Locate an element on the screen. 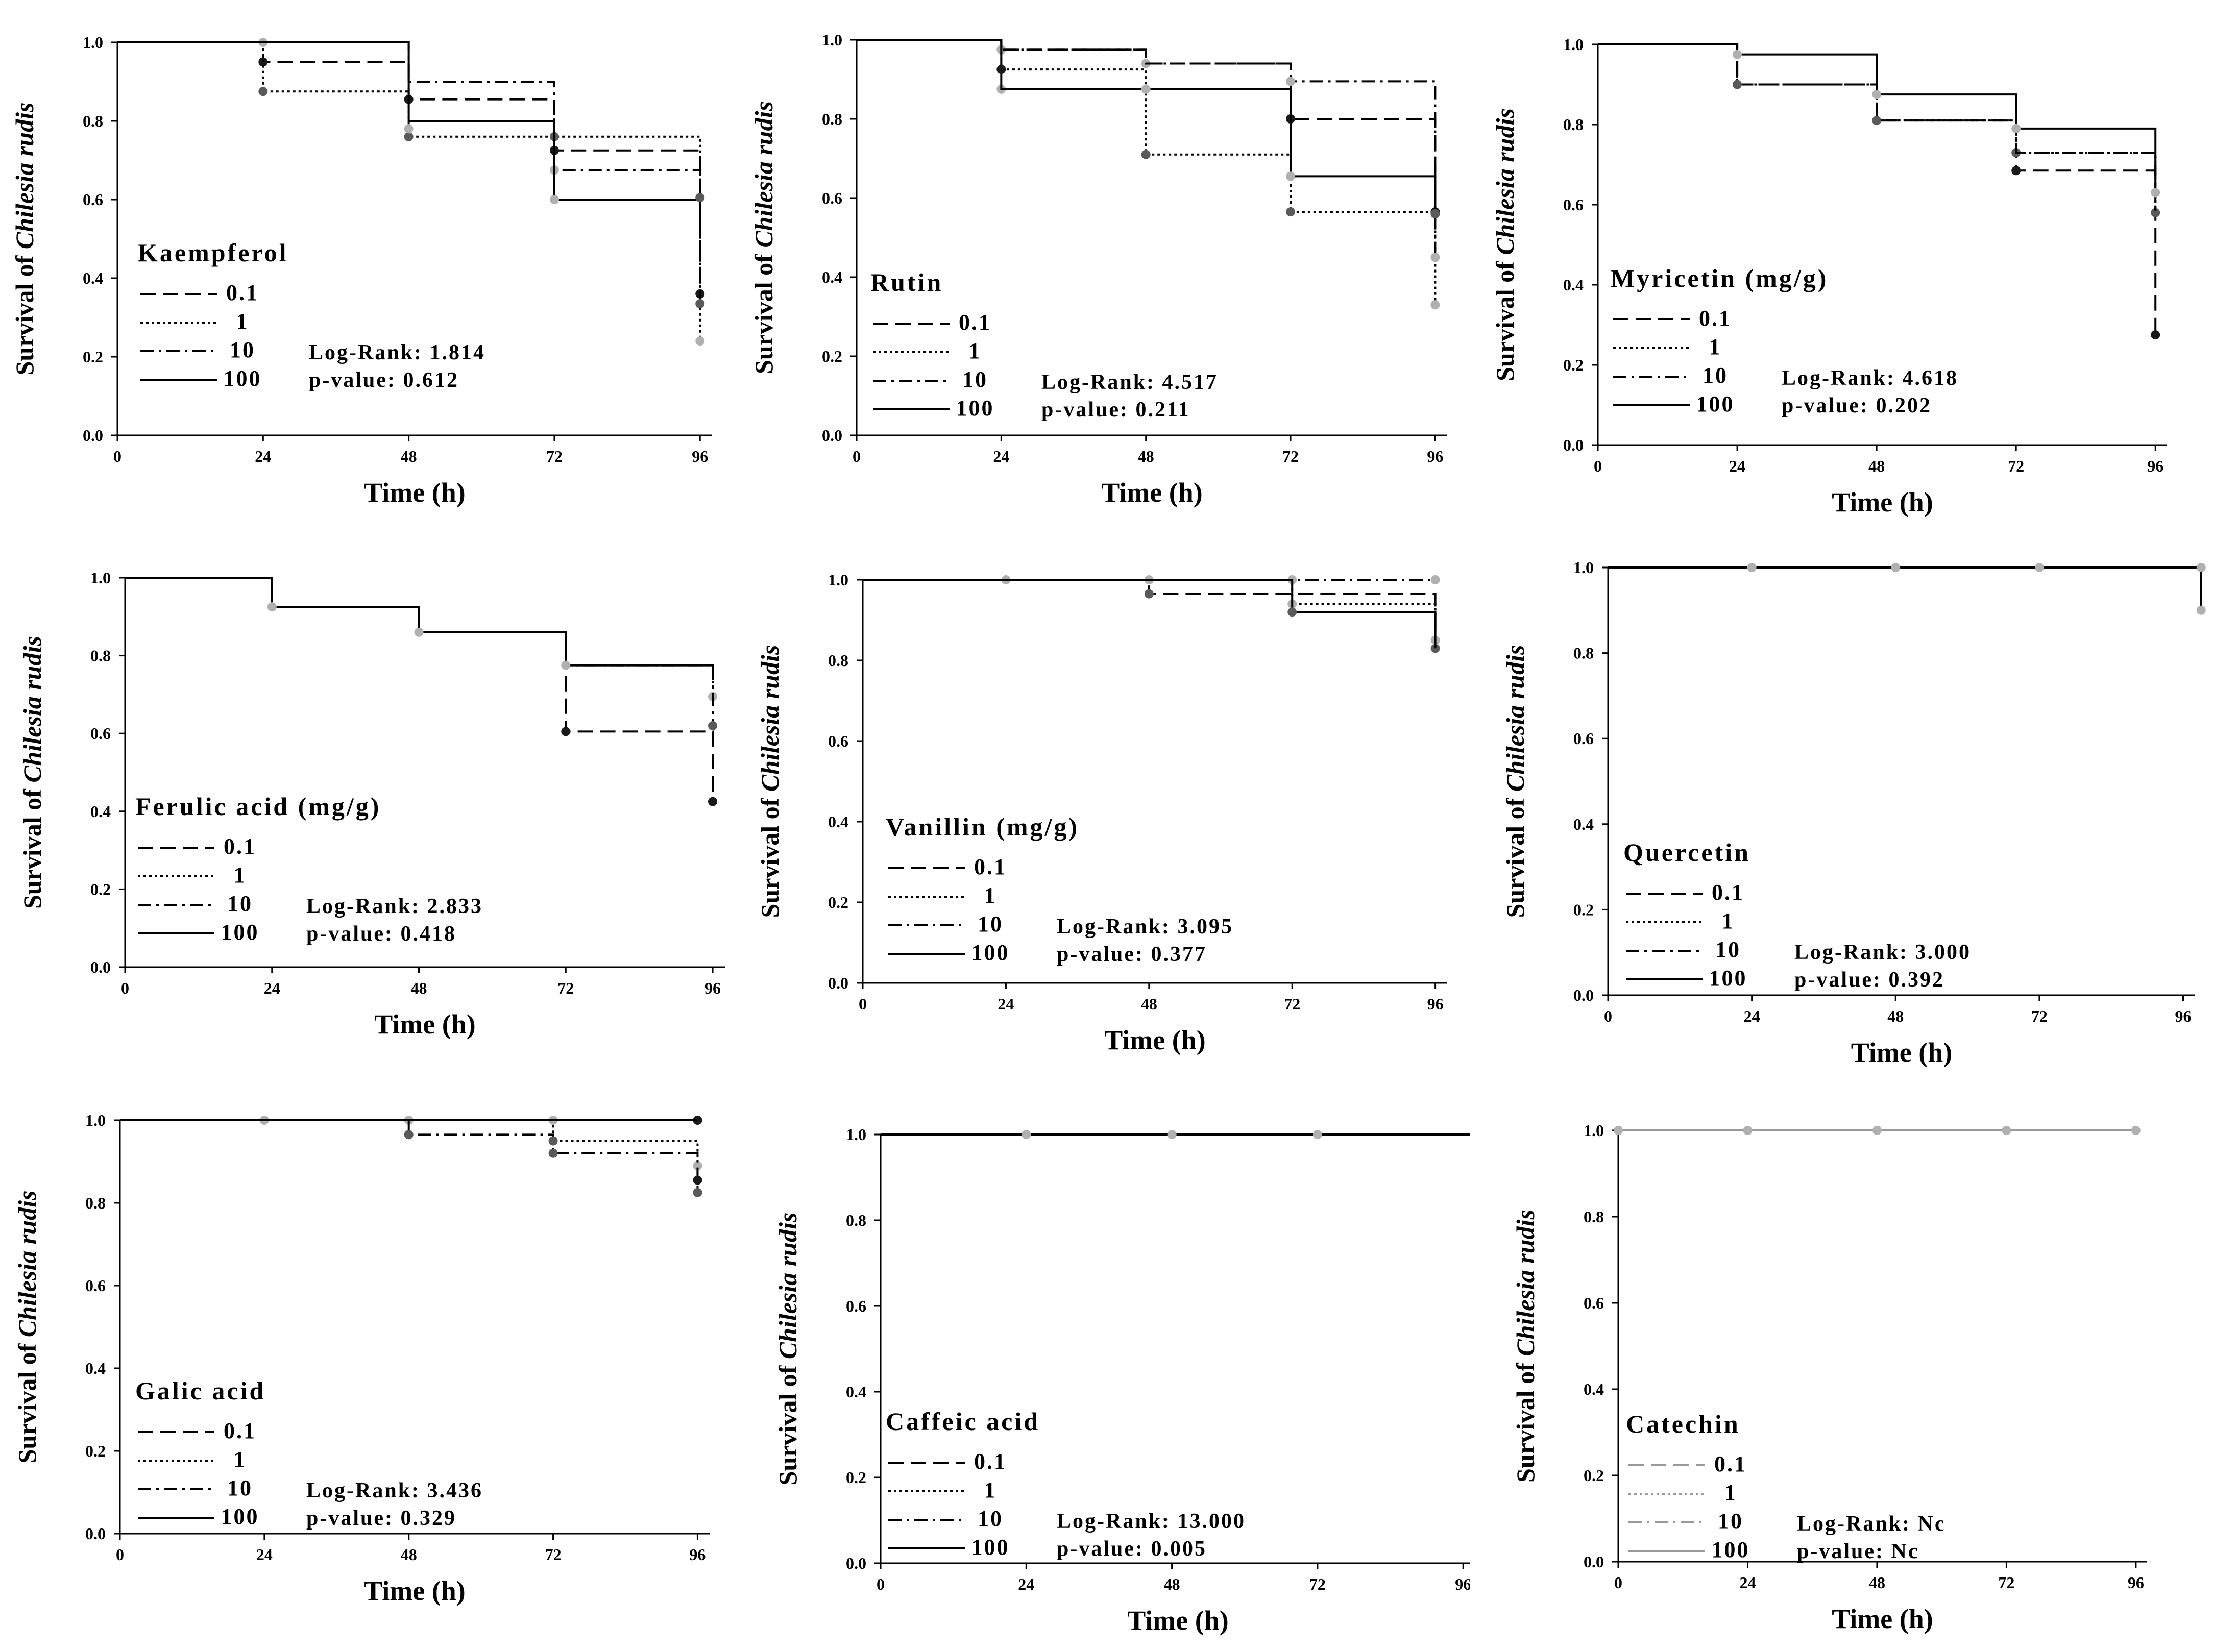 The height and width of the screenshot is (1652, 2213). pvalue-label: p-value: 0.211 is located at coordinates (1115, 410).